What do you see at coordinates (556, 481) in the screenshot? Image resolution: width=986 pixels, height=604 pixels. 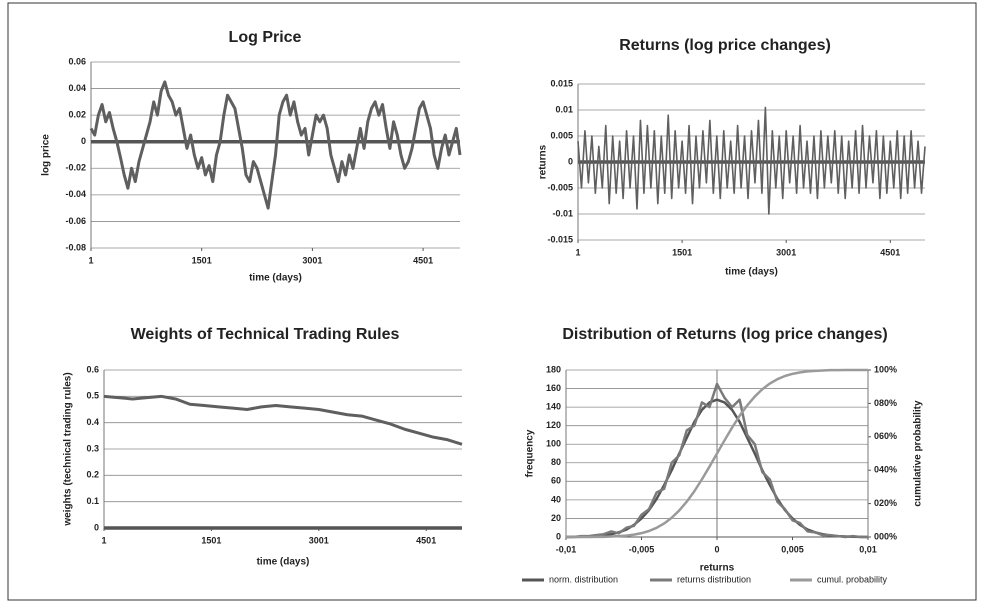 I see `y-tick-label: 60` at bounding box center [556, 481].